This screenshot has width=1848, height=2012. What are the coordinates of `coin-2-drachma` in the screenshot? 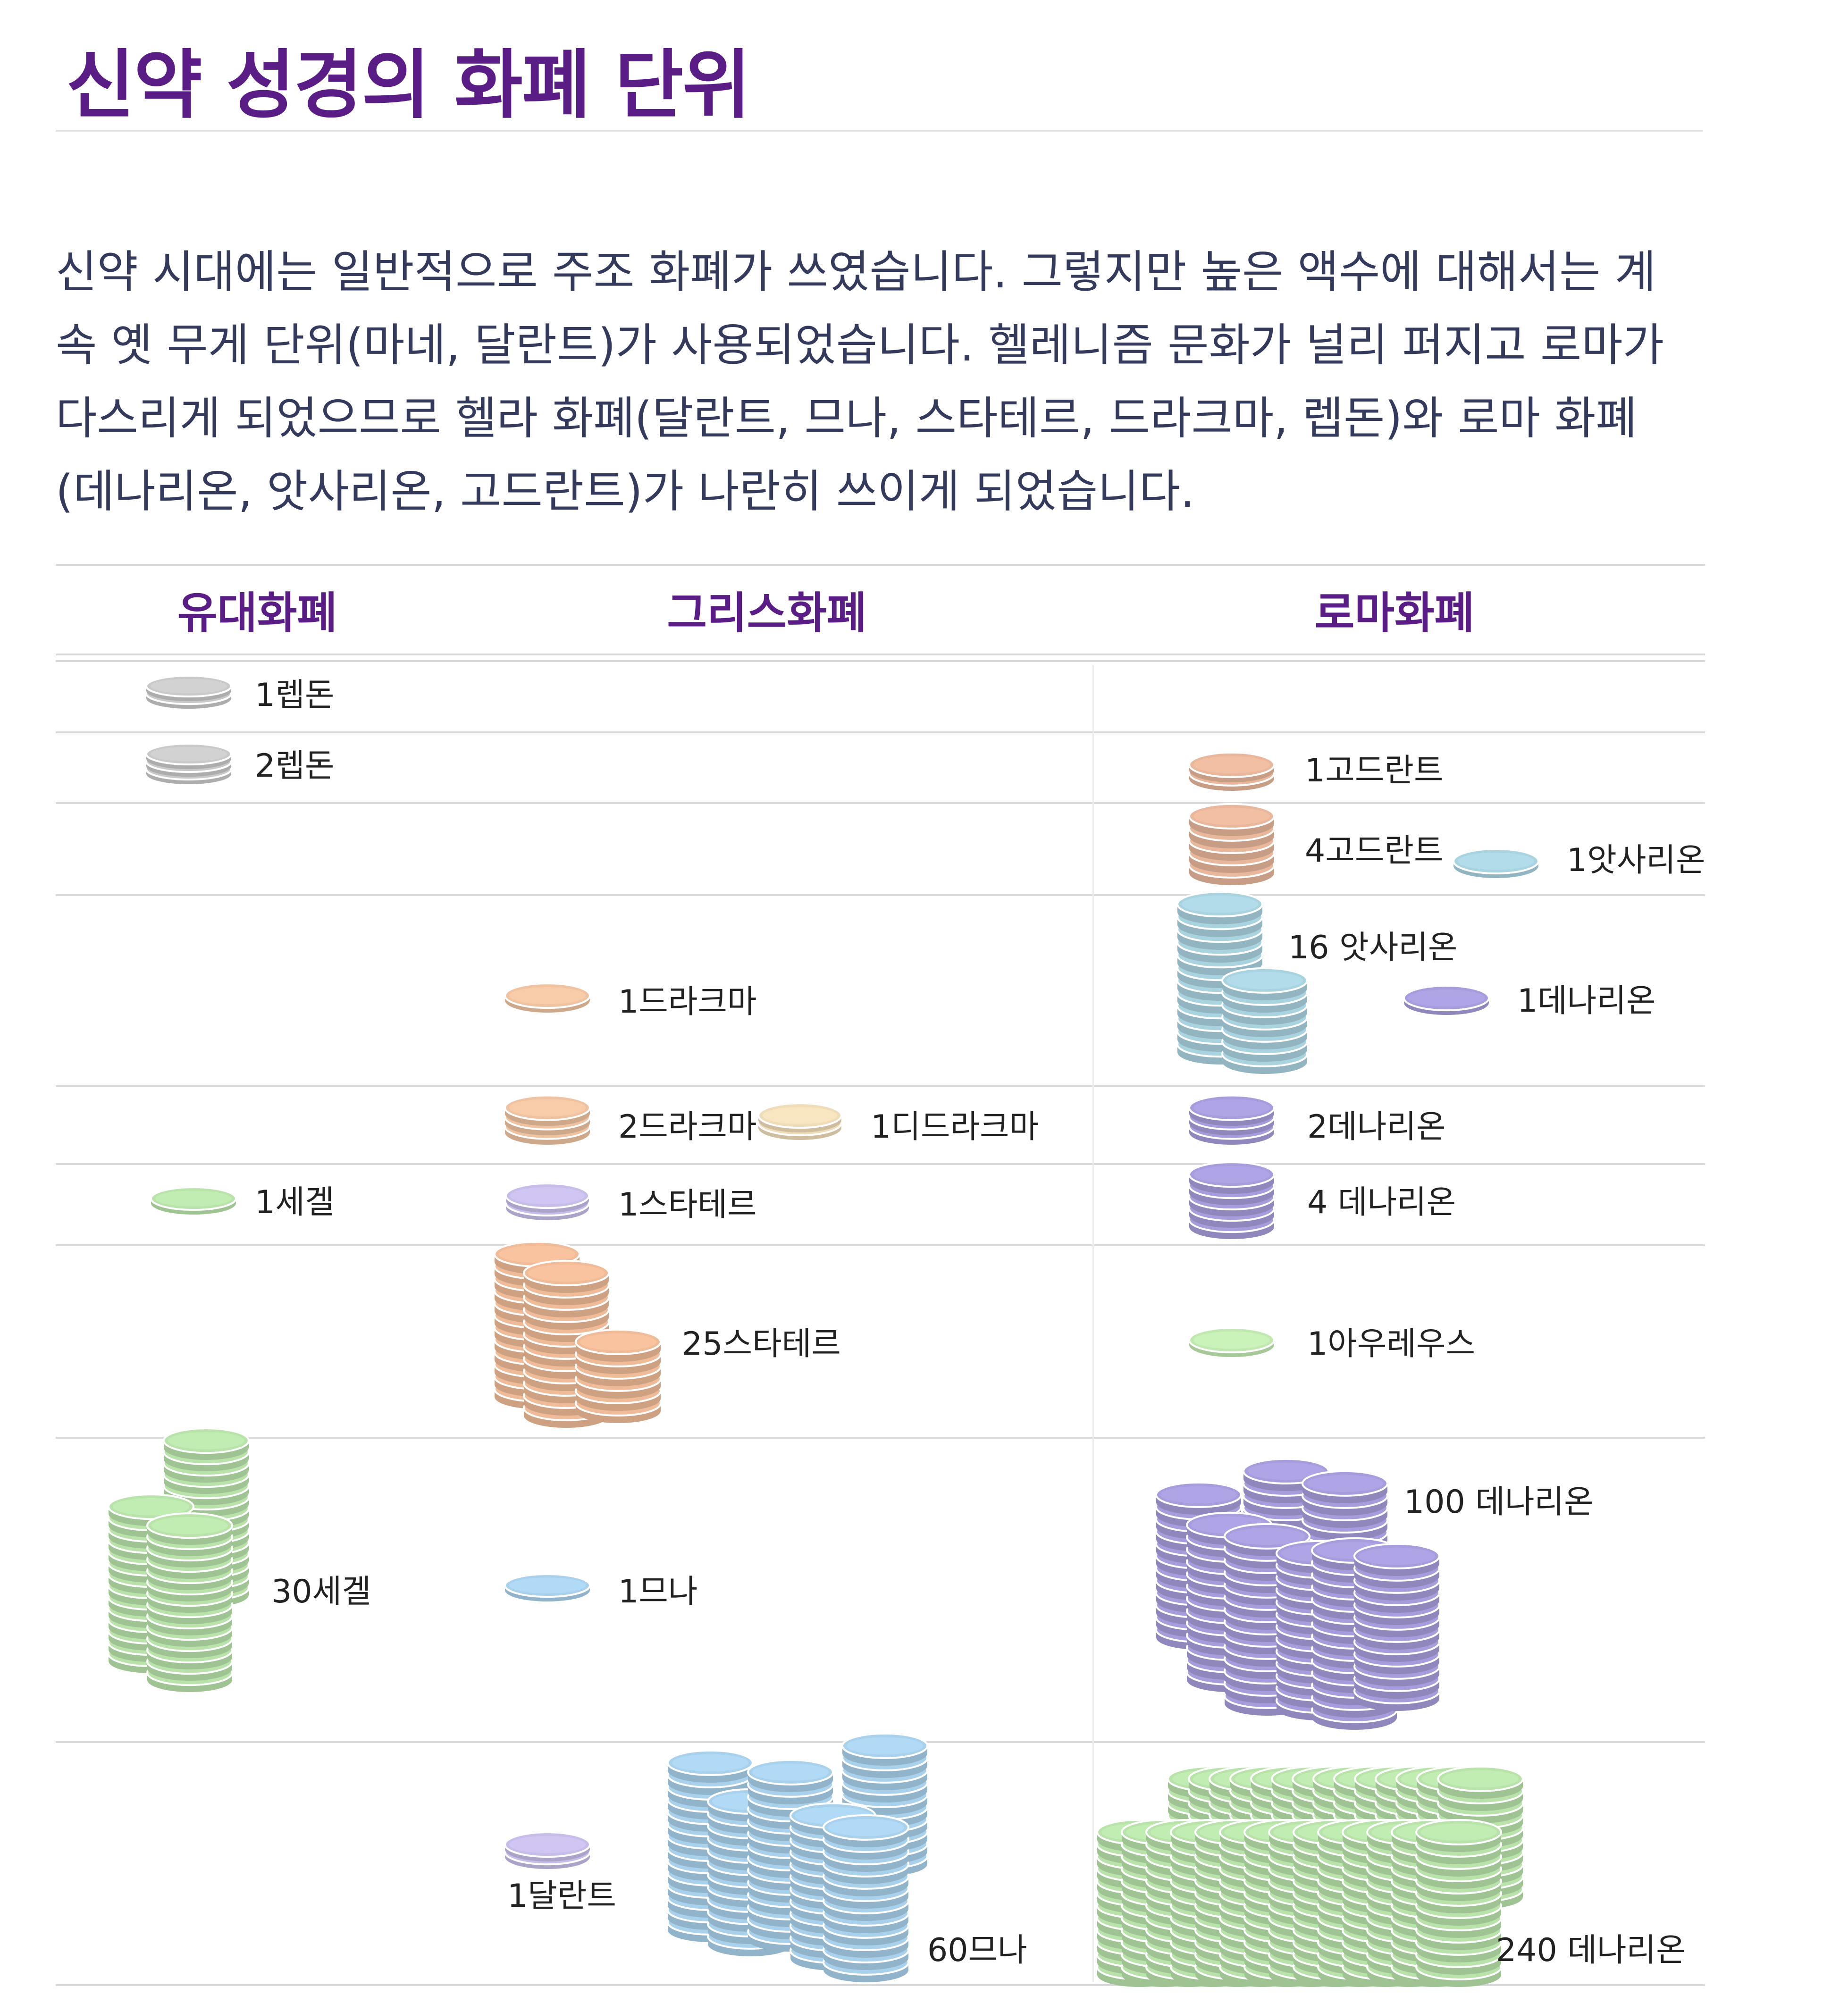 It's located at (547, 1119).